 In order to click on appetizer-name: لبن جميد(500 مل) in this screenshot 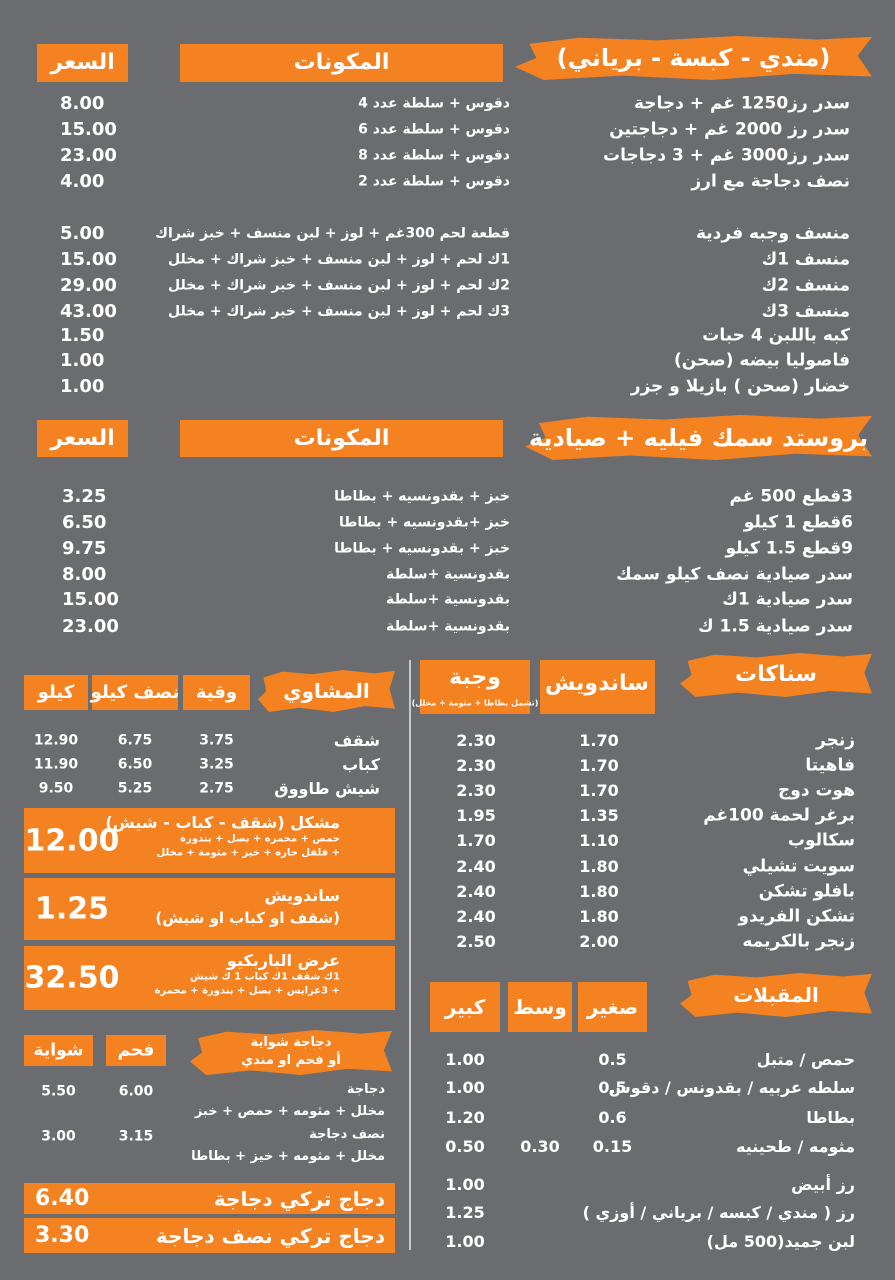, I will do `click(780, 1242)`.